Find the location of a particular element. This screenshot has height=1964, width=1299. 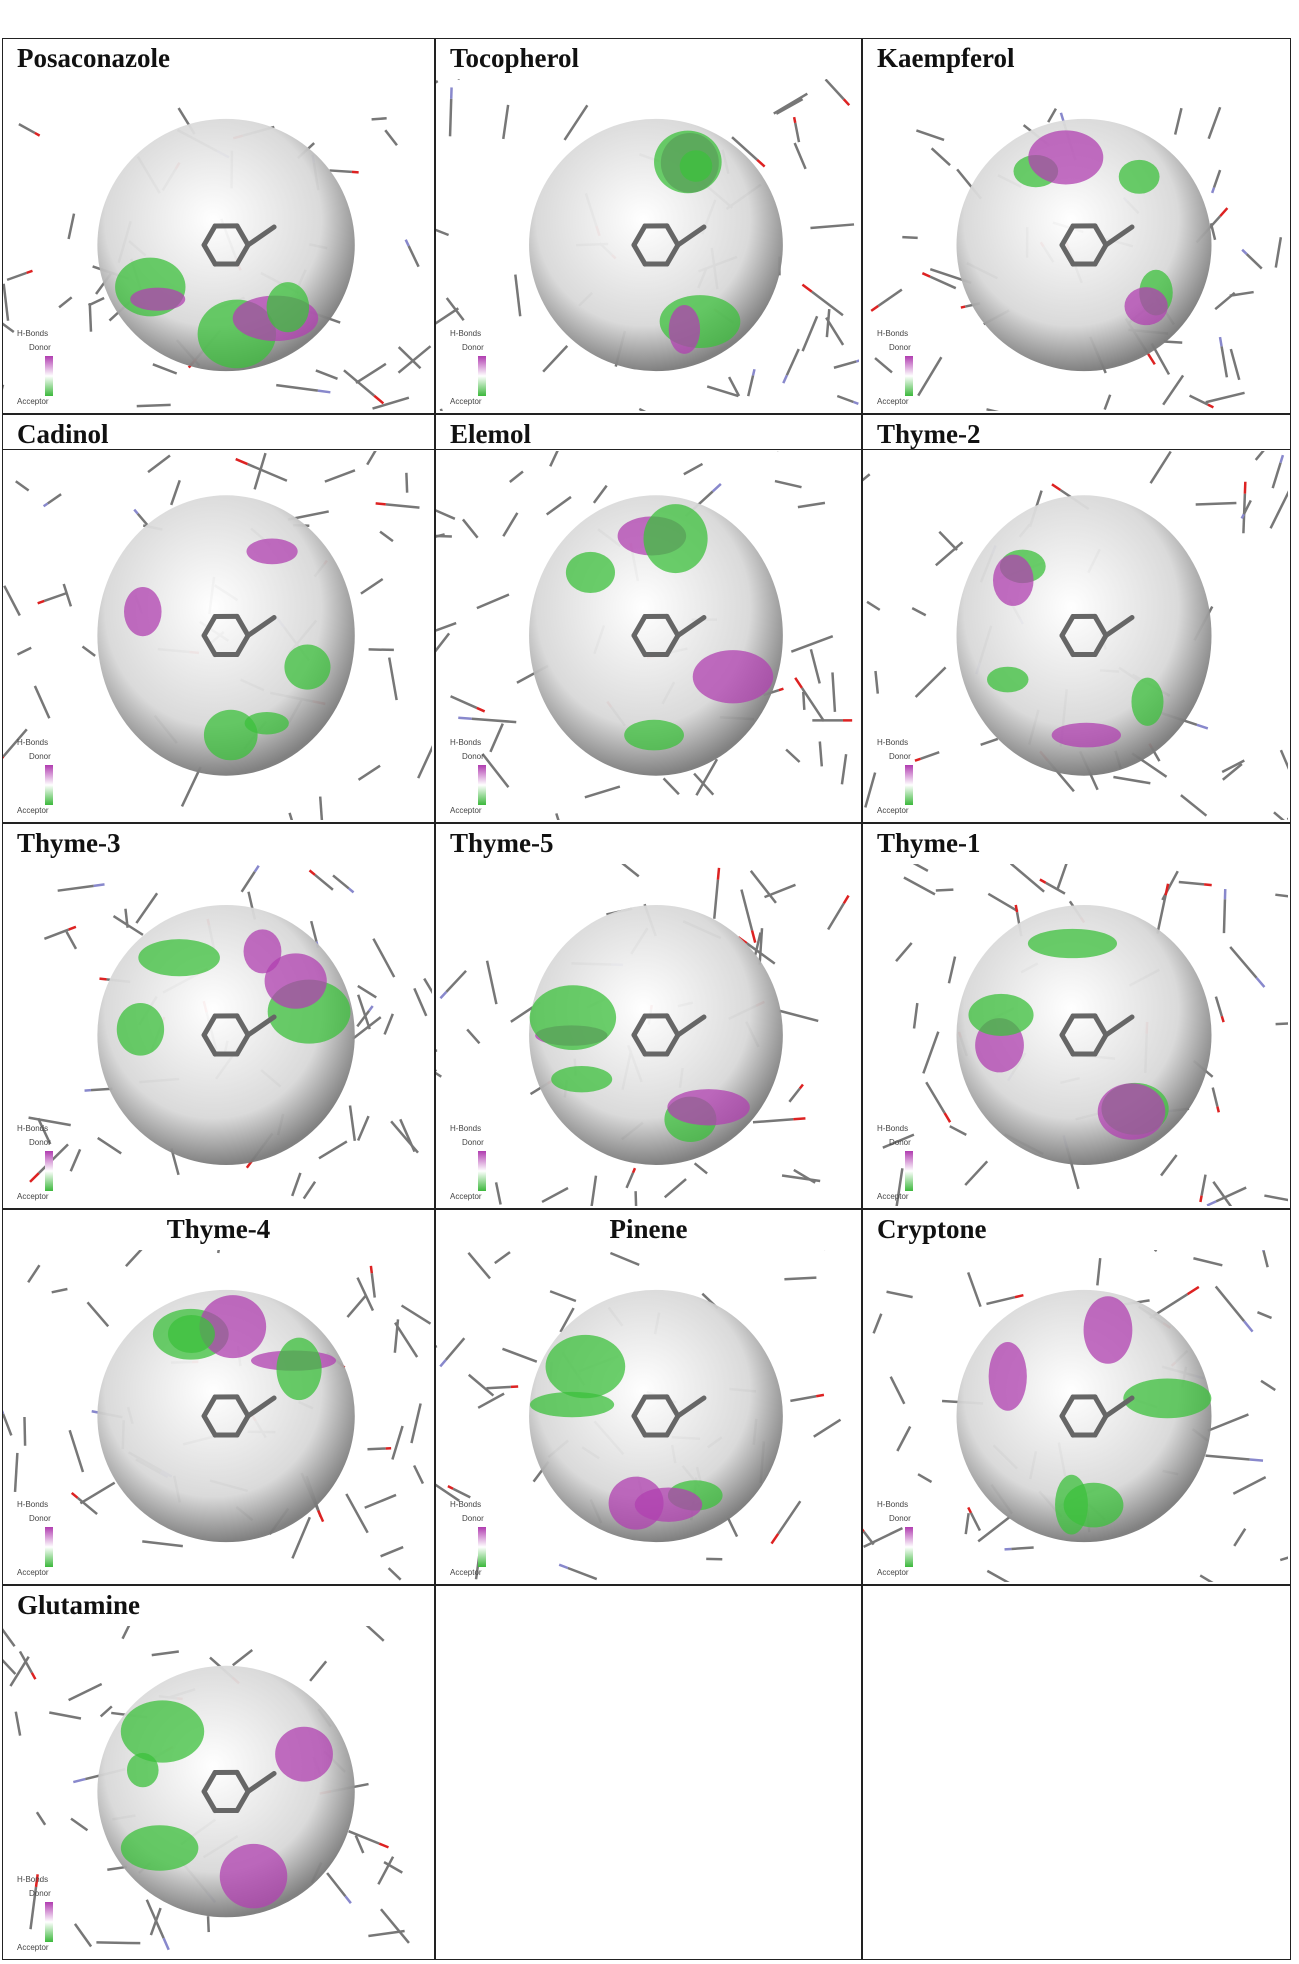

legend-bar is located at coordinates (909, 785).